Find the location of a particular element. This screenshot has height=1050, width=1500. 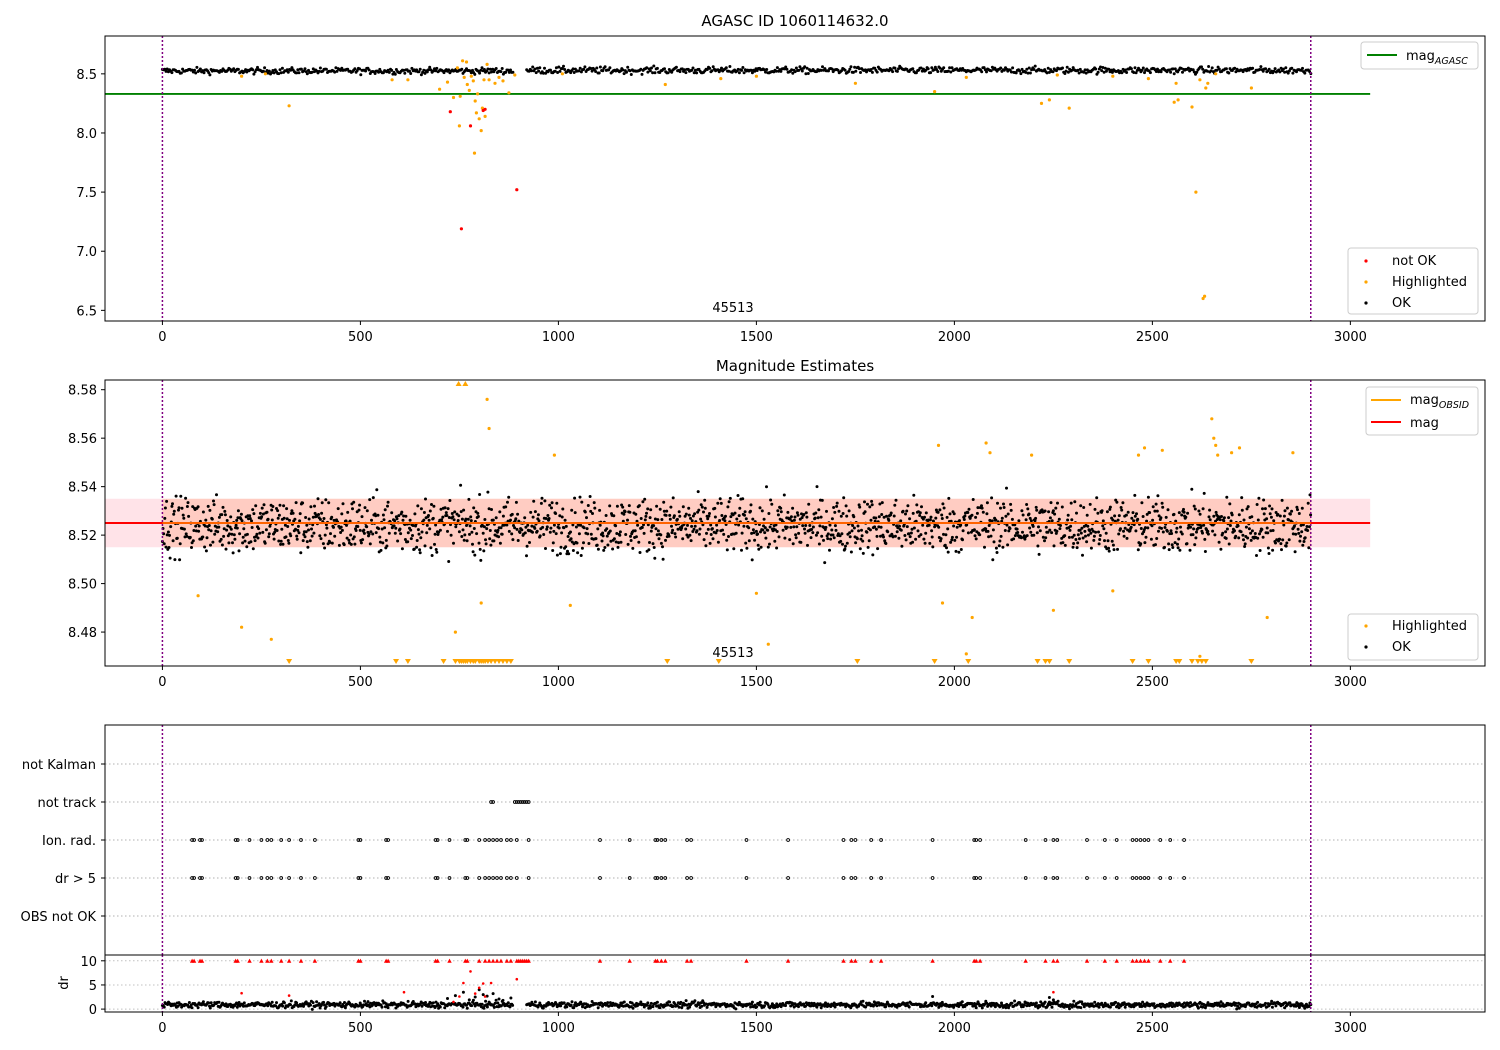

panel4-capped-marker is located at coordinates (1148, 960).